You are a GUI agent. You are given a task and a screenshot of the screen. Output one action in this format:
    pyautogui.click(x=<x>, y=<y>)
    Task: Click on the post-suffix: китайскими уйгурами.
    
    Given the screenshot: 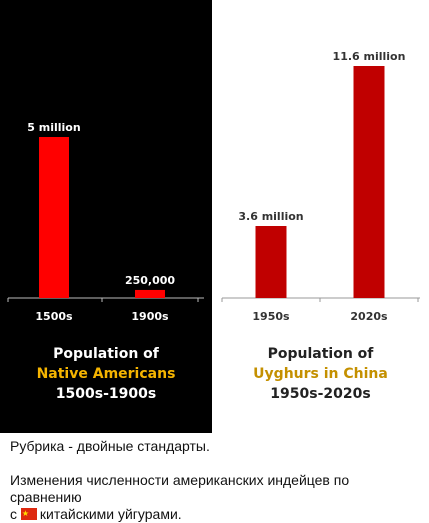 What is the action you would take?
    pyautogui.click(x=110, y=514)
    